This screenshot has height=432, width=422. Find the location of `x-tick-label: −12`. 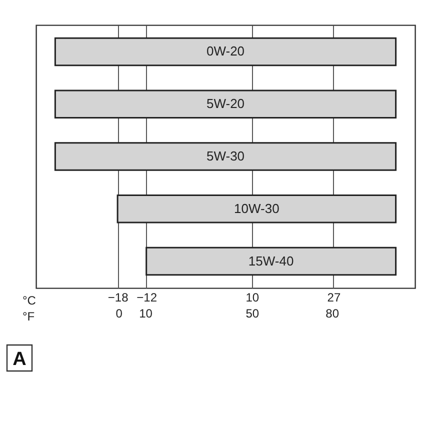

x-tick-label: −12 is located at coordinates (147, 297).